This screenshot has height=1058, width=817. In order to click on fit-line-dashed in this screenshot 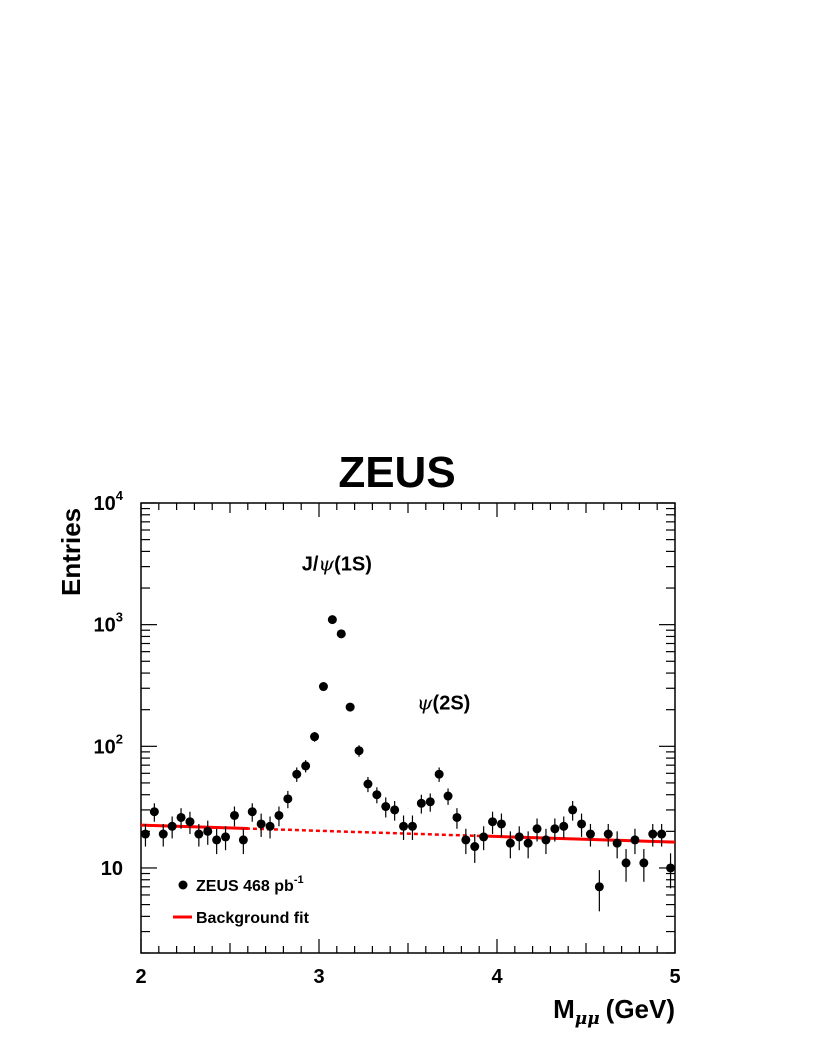, I will do `click(408, 833)`.